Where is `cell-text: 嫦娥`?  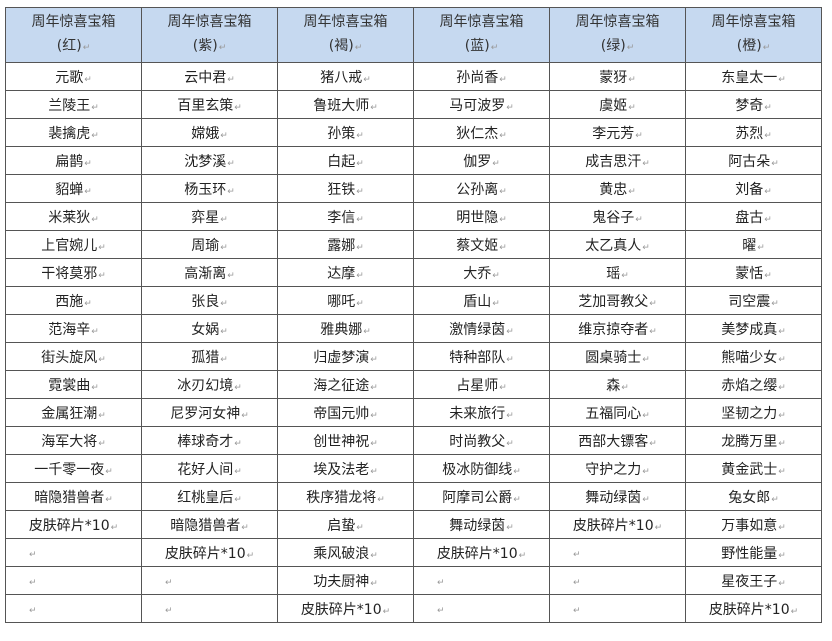 cell-text: 嫦娥 is located at coordinates (209, 134).